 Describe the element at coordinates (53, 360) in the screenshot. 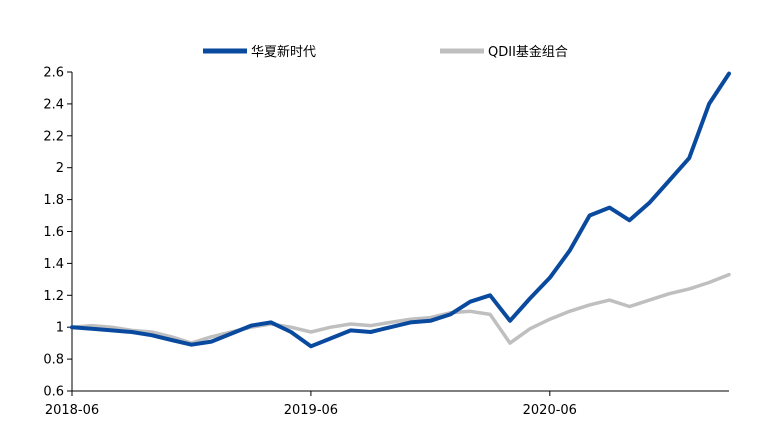

I see `y-tick-label: 0.8` at that location.